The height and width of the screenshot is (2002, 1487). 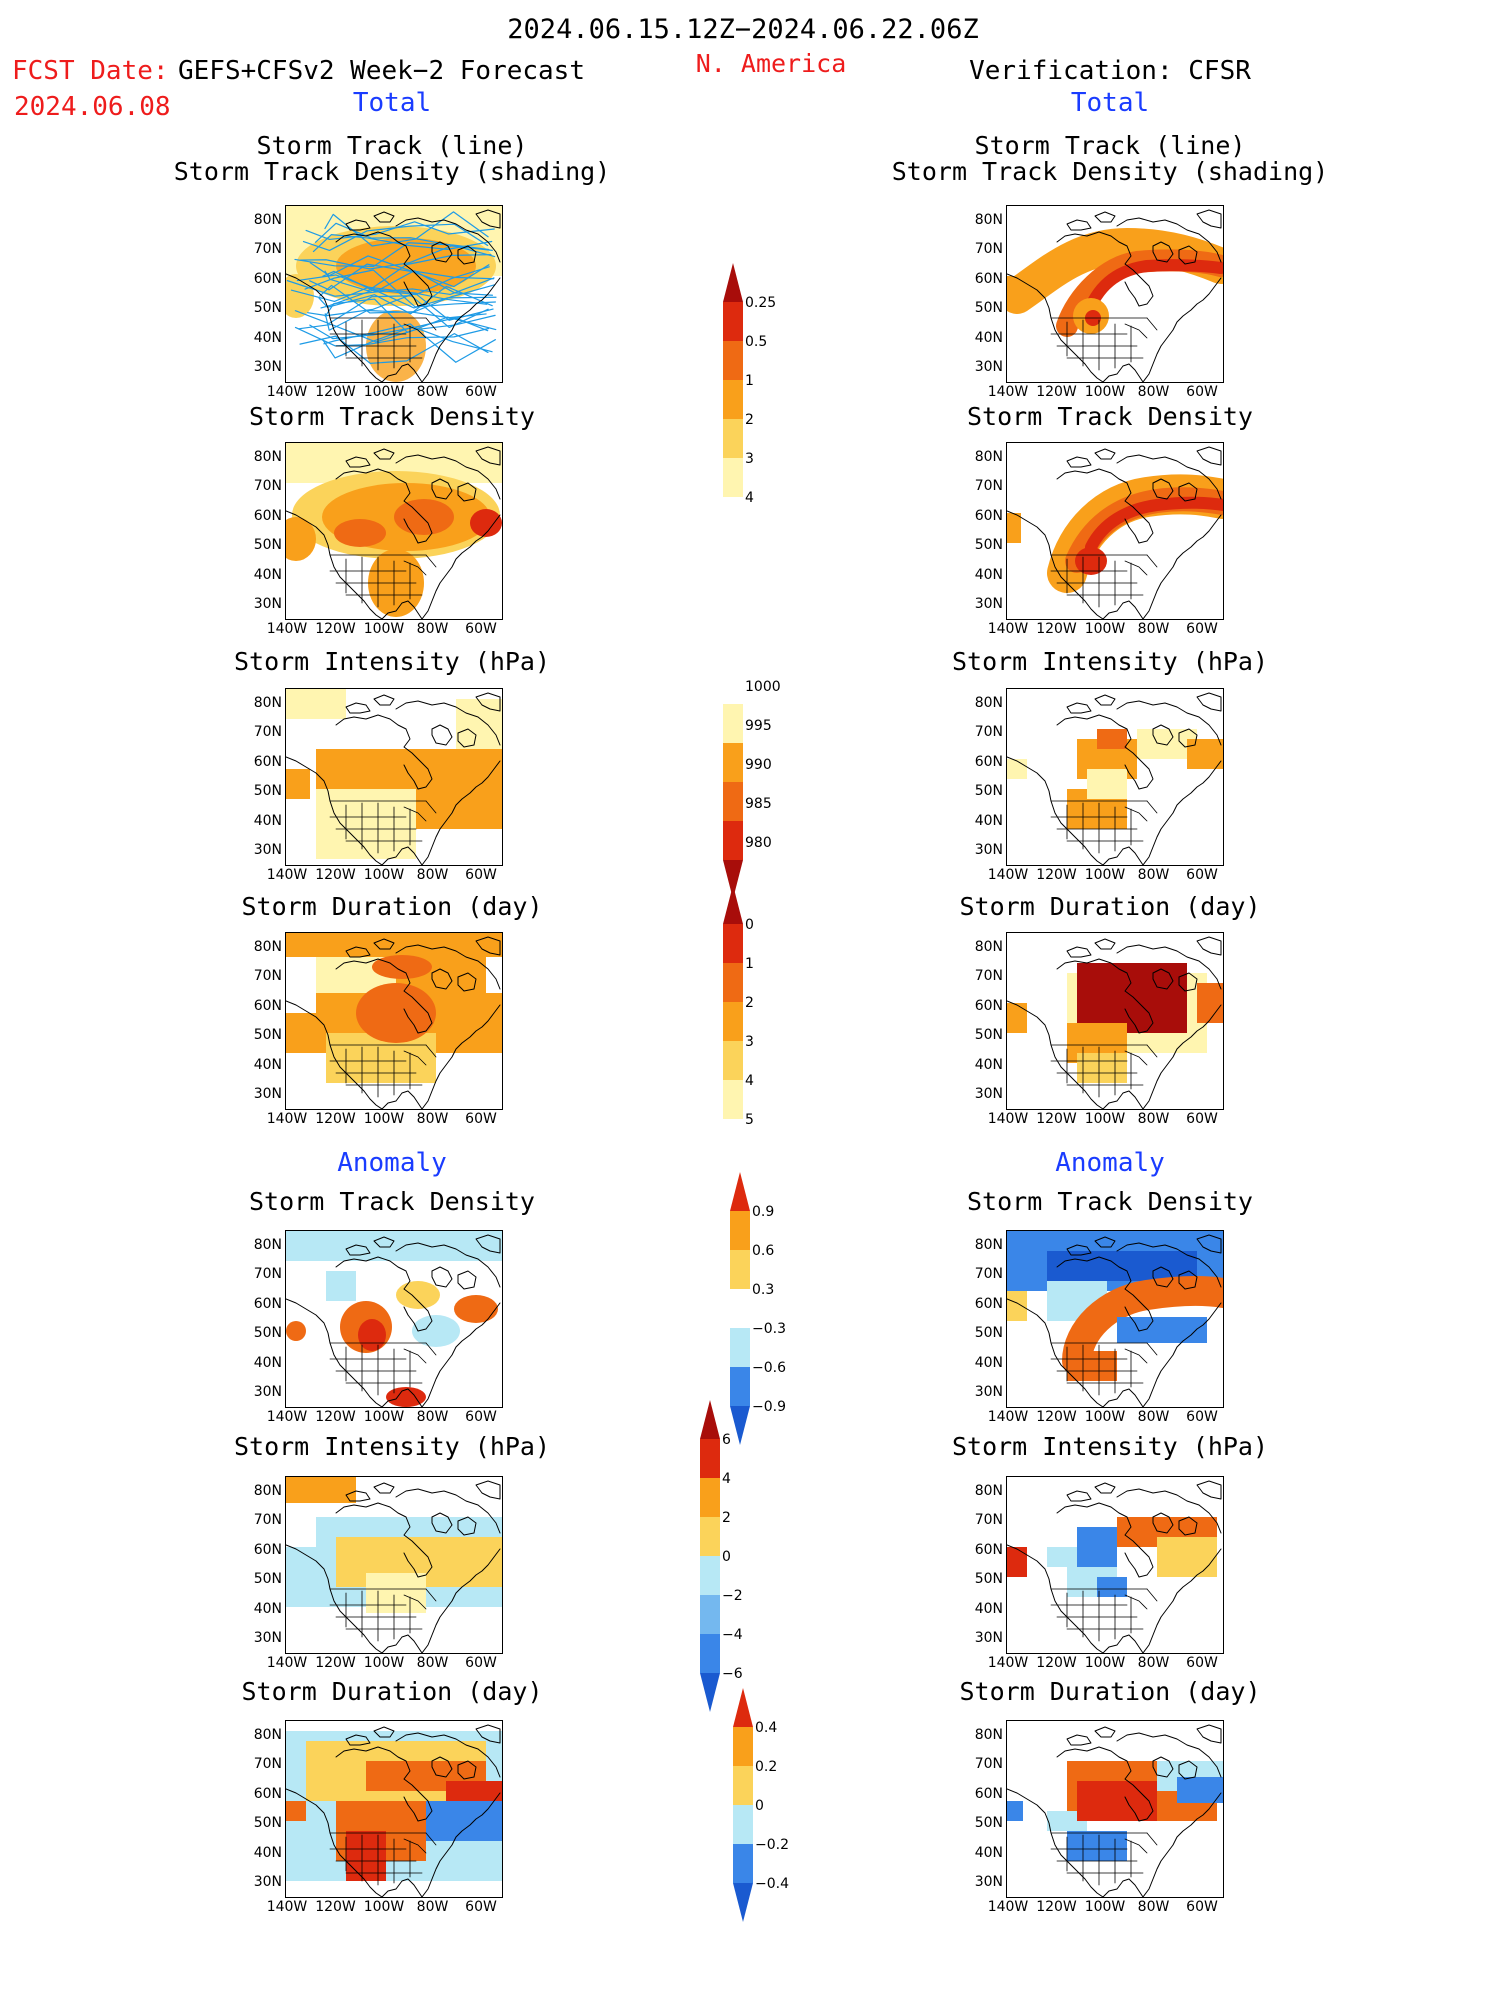 What do you see at coordinates (749, 1003) in the screenshot?
I see `duration-total-colorbar-label: 2` at bounding box center [749, 1003].